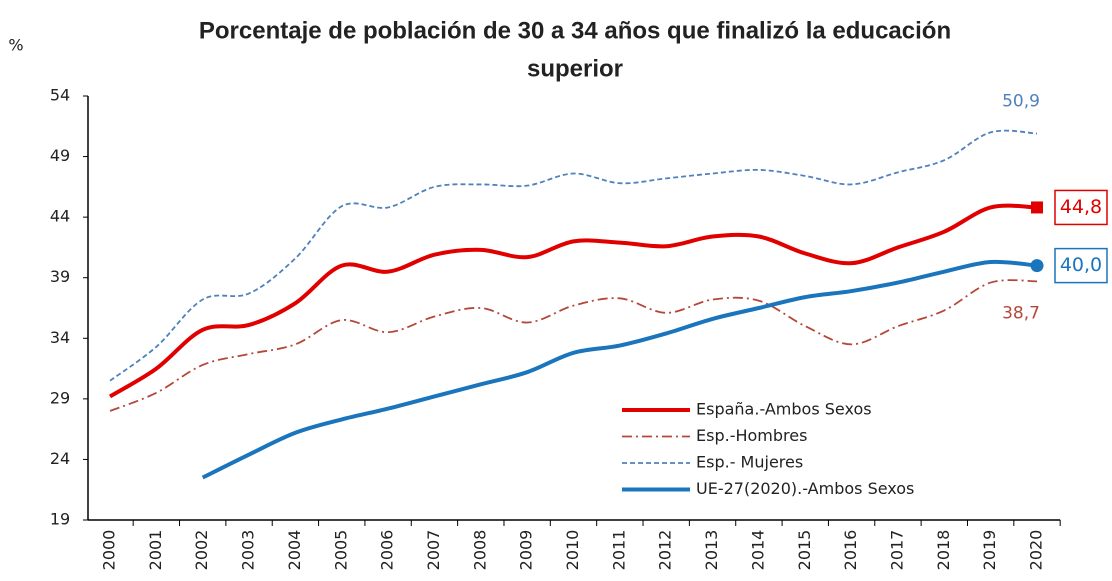  I want to click on x-tick-label: 2015, so click(804, 550).